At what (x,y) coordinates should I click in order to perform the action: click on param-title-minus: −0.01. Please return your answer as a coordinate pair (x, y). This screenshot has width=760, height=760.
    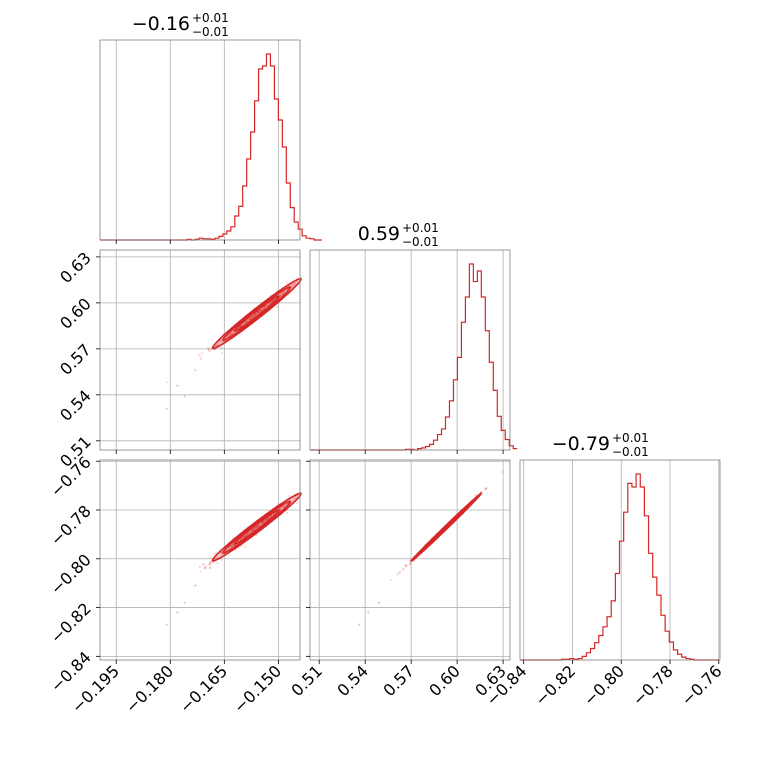
    Looking at the image, I should click on (210, 32).